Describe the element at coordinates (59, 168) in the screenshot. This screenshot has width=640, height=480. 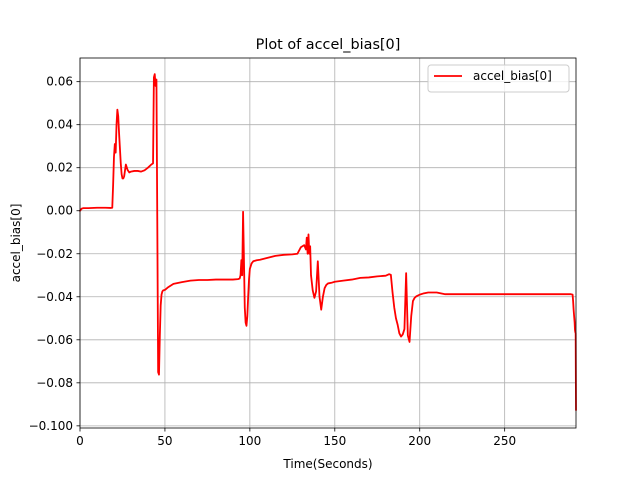
I see `y-tick-label: 0.02` at that location.